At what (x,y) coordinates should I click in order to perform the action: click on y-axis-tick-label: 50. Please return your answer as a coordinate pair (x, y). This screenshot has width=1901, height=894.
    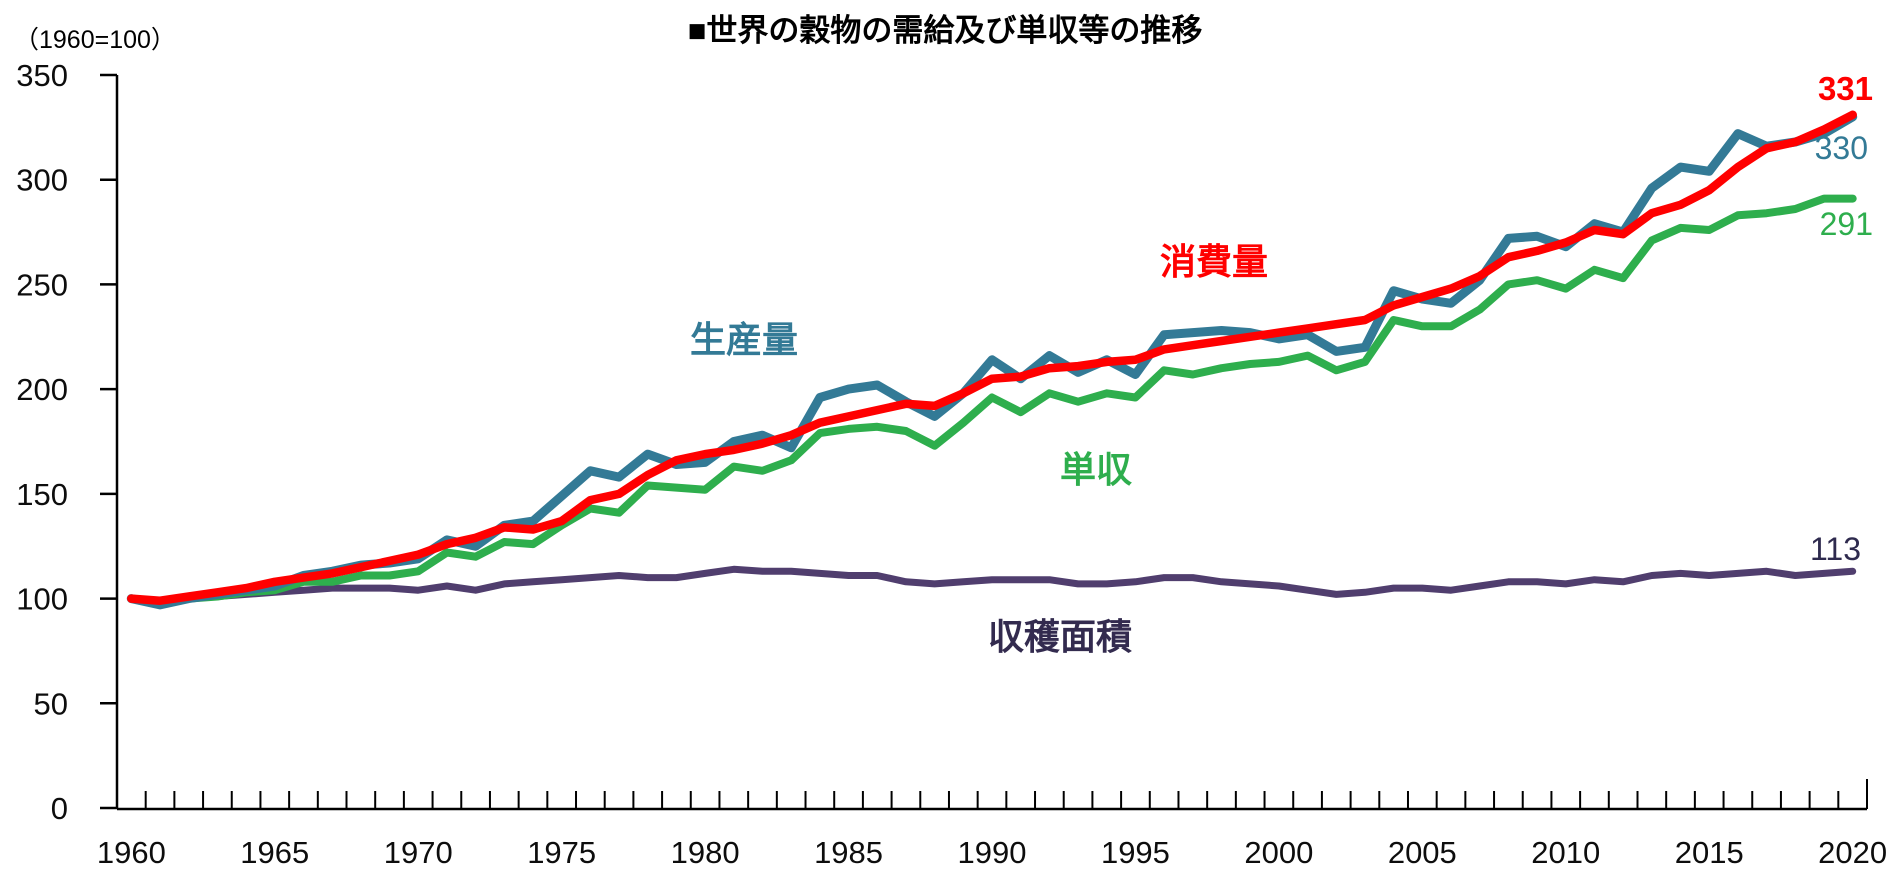
    Looking at the image, I should click on (51, 703).